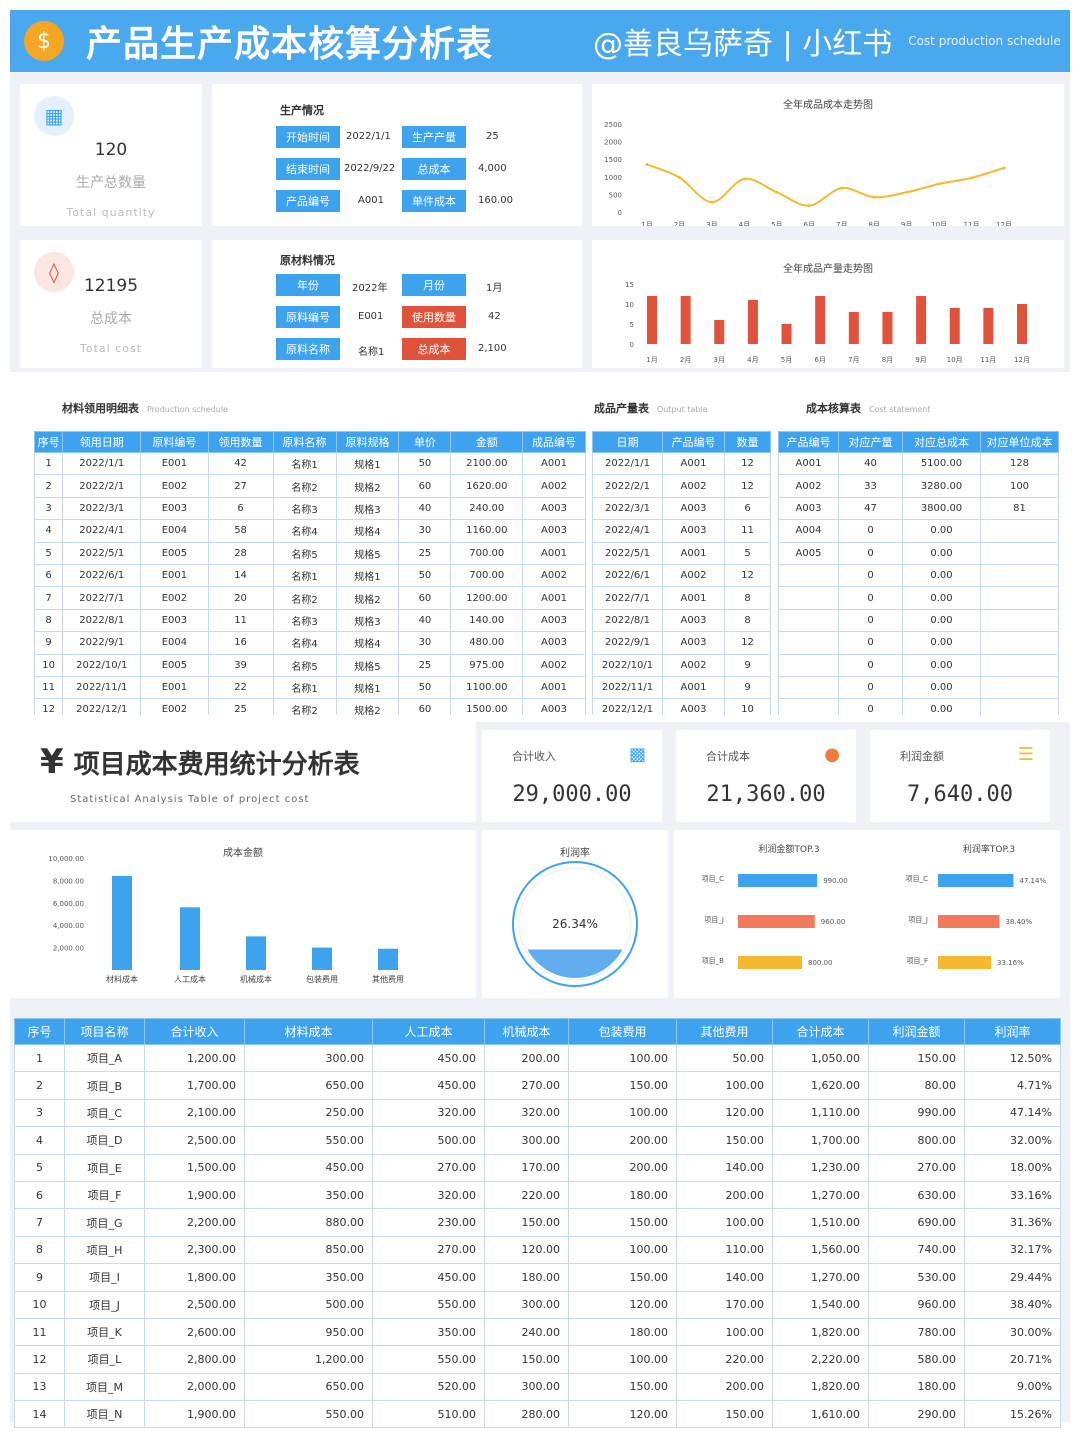 This screenshot has height=1440, width=1080. What do you see at coordinates (652, 320) in the screenshot?
I see `output-bar` at bounding box center [652, 320].